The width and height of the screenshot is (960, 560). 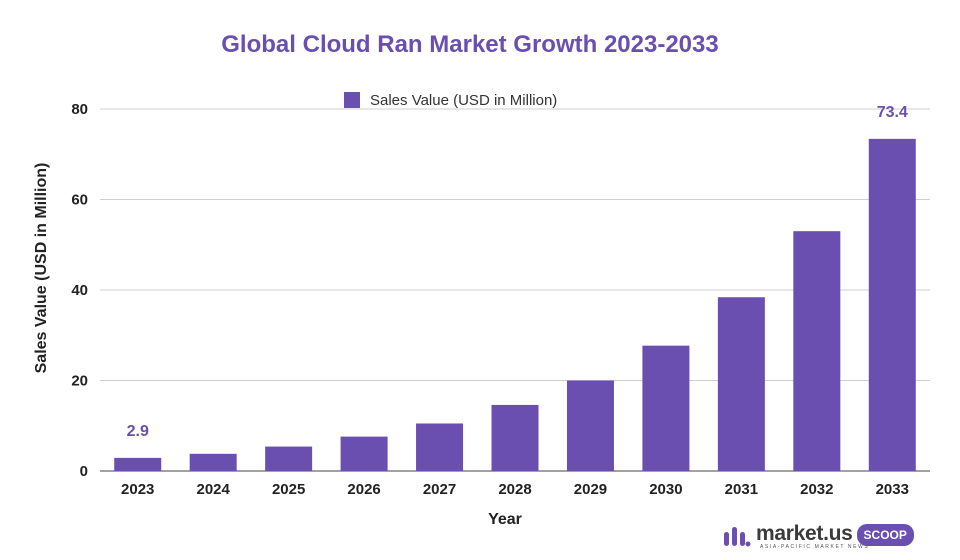 I want to click on x-tick-label: 2027, so click(x=439, y=489).